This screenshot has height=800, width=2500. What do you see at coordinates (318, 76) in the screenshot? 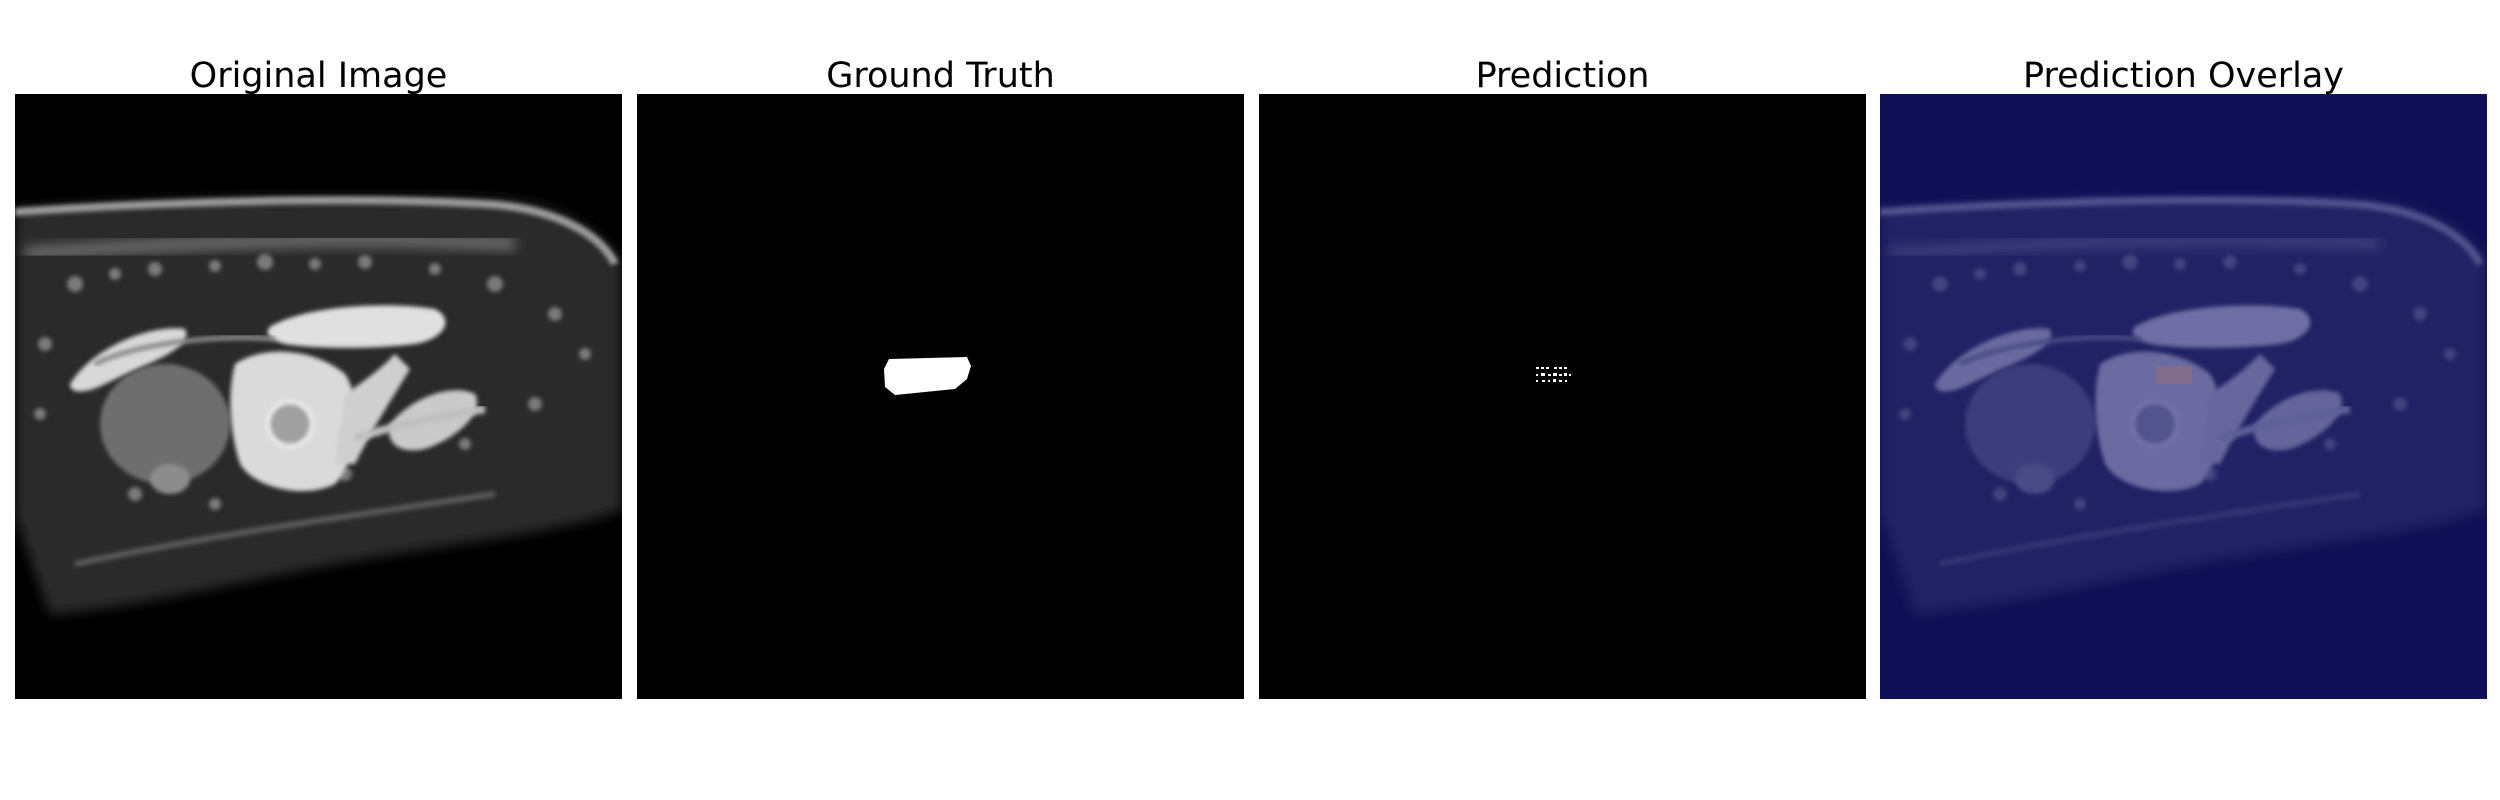
I see `panel-title: Original Image` at bounding box center [318, 76].